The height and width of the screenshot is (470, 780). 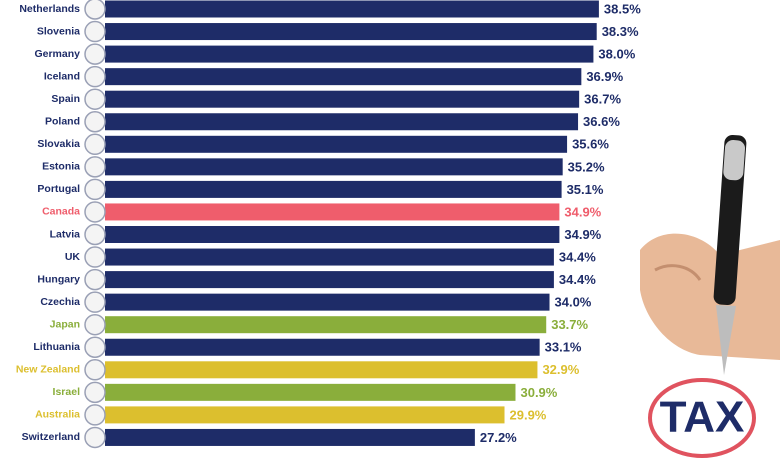 What do you see at coordinates (57, 54) in the screenshot?
I see `category-label: Germany` at bounding box center [57, 54].